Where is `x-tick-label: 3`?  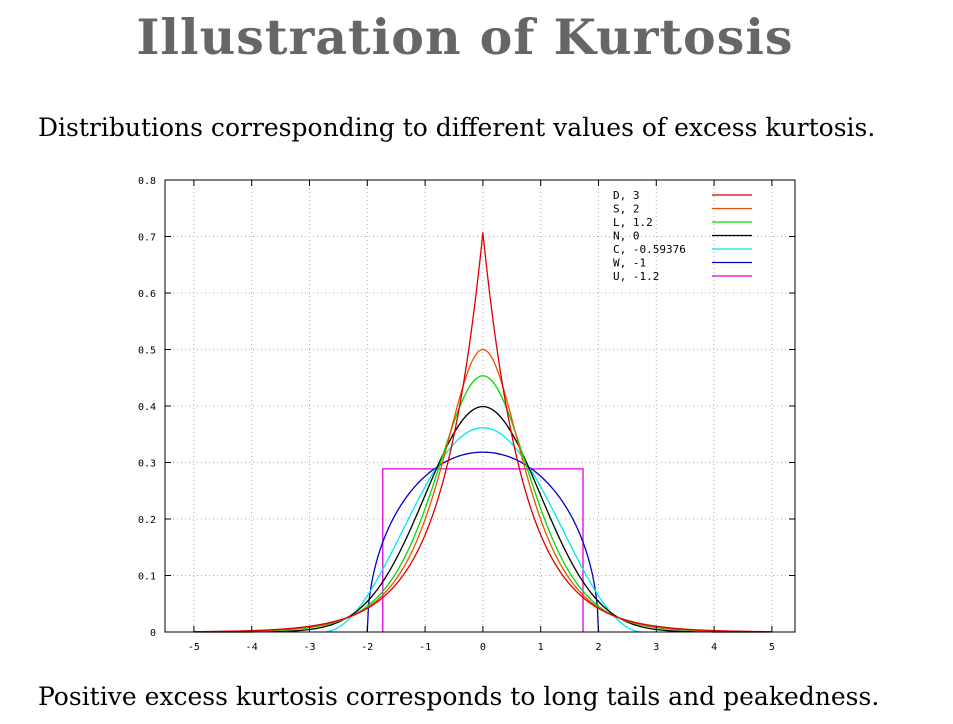 x-tick-label: 3 is located at coordinates (656, 647).